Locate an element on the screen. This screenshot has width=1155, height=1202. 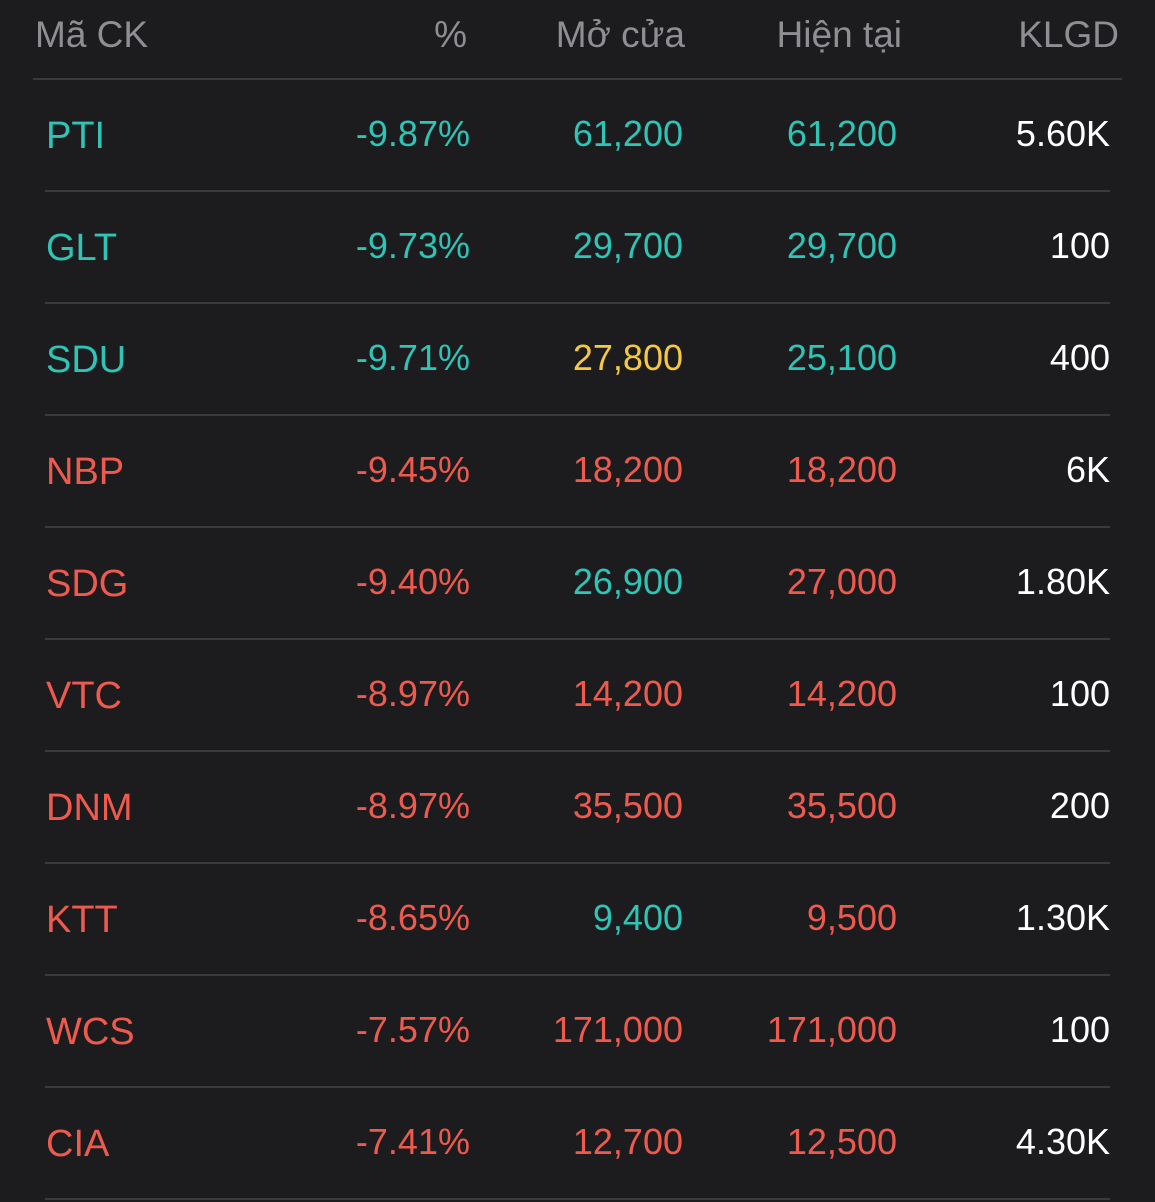
trading-volume: 400 is located at coordinates (1079, 357).